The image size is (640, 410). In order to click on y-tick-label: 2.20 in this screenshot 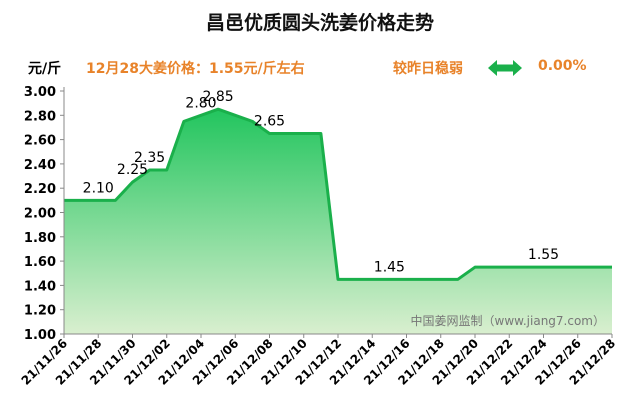, I will do `click(40, 189)`.